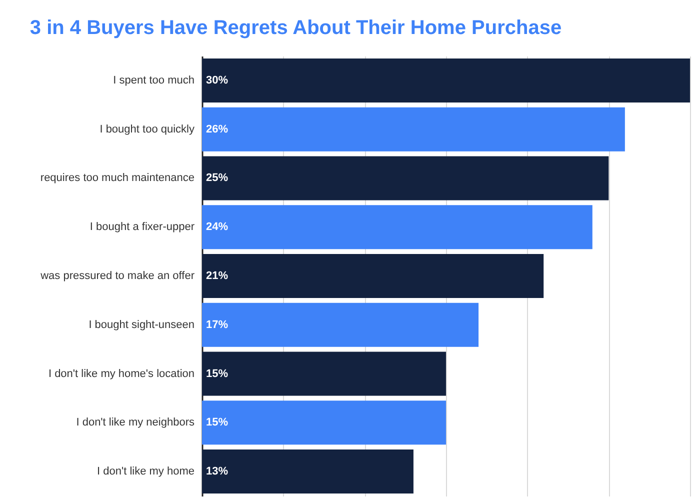 This screenshot has width=696, height=502. I want to click on data-label: 25%, so click(217, 178).